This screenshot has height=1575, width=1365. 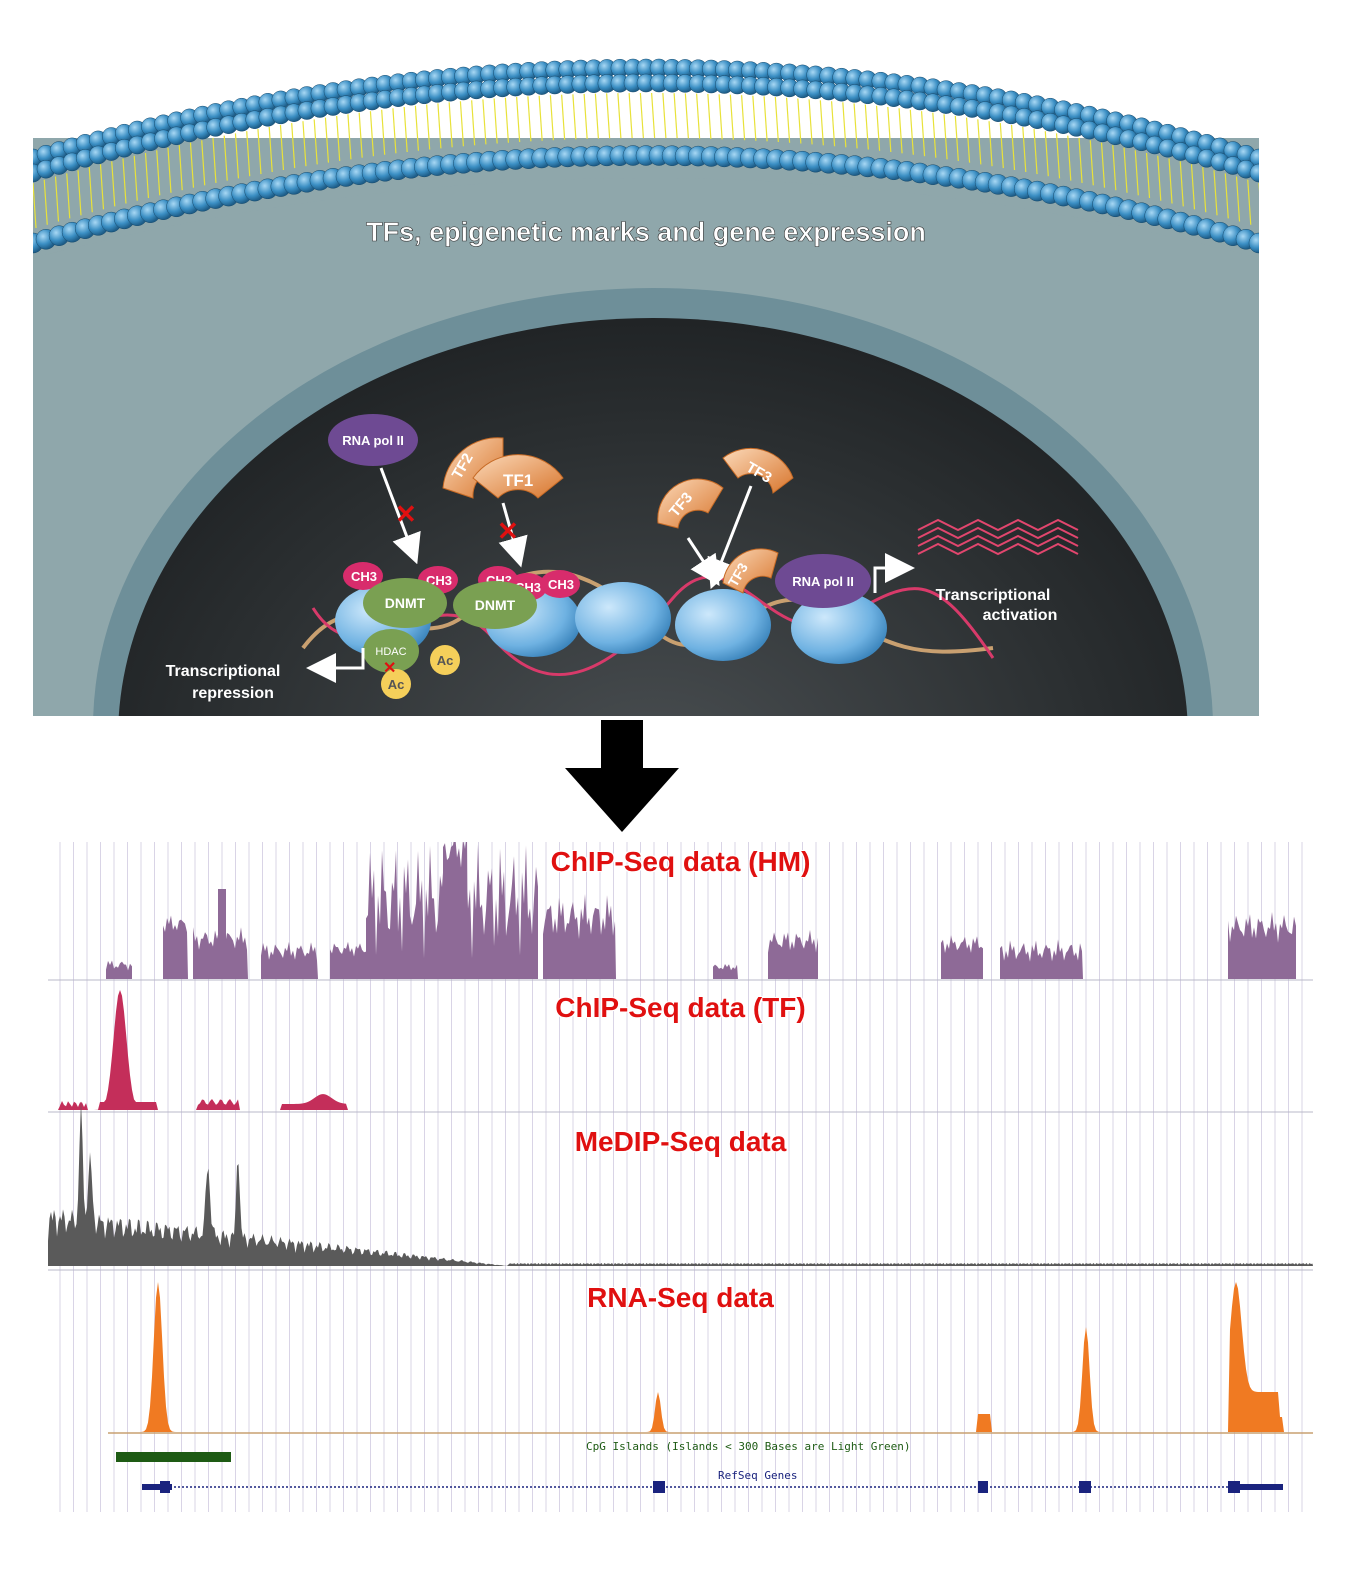 I want to click on svg-text: DNMT, so click(x=405, y=603).